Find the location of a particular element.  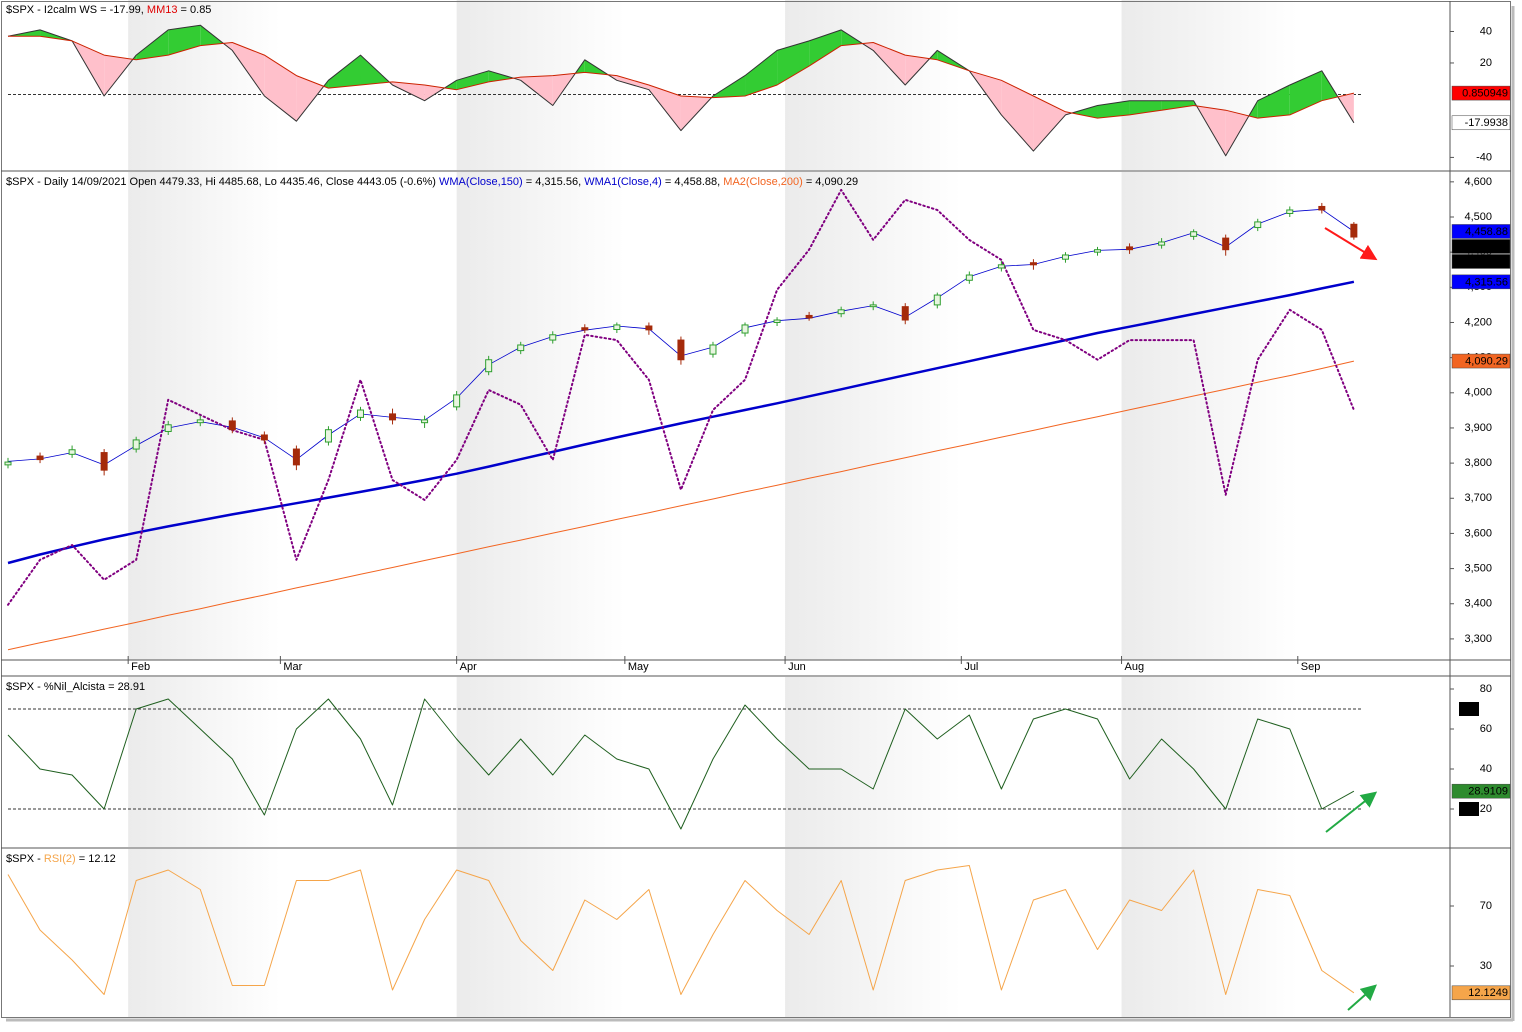

y-tick-label: 3,700 is located at coordinates (1478, 498).